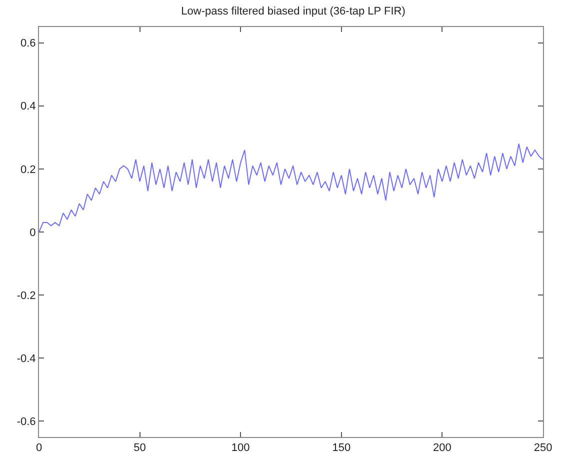 This screenshot has height=466, width=564. I want to click on x-tick-label: 150, so click(341, 448).